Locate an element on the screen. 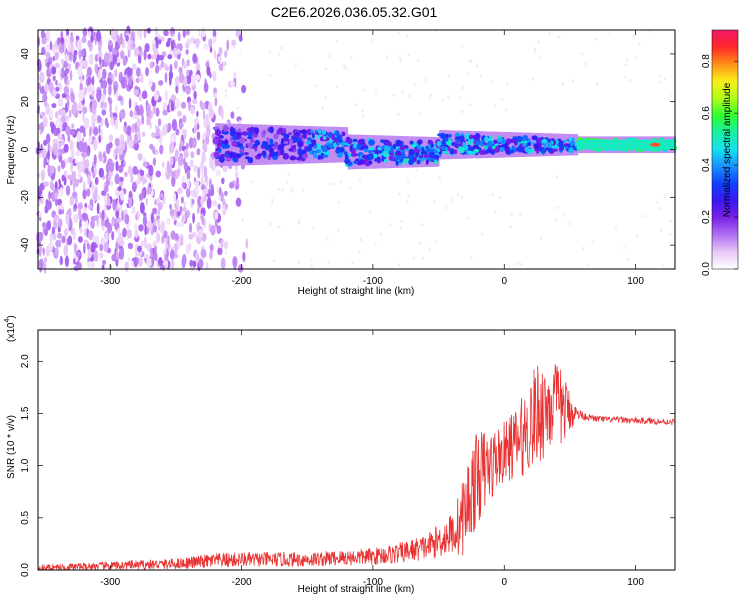  snr-y-tick-label: 1.0 is located at coordinates (25, 465).